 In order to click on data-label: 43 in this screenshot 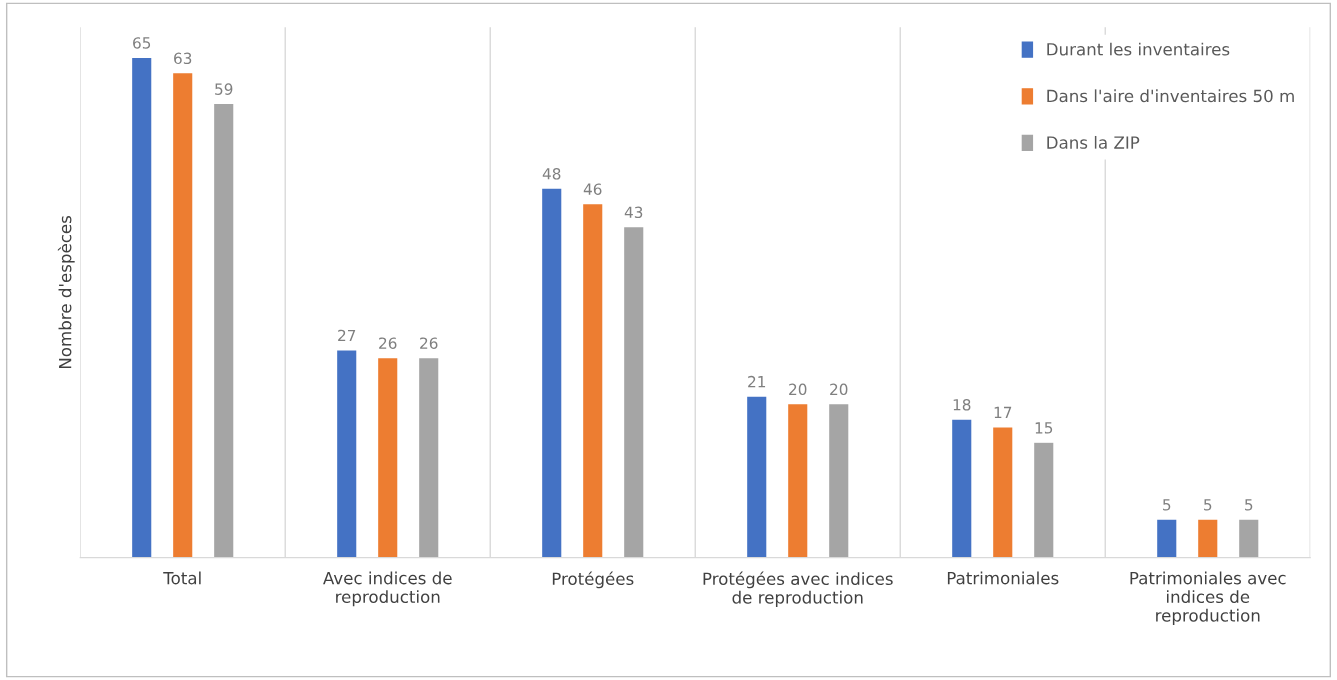, I will do `click(633, 212)`.